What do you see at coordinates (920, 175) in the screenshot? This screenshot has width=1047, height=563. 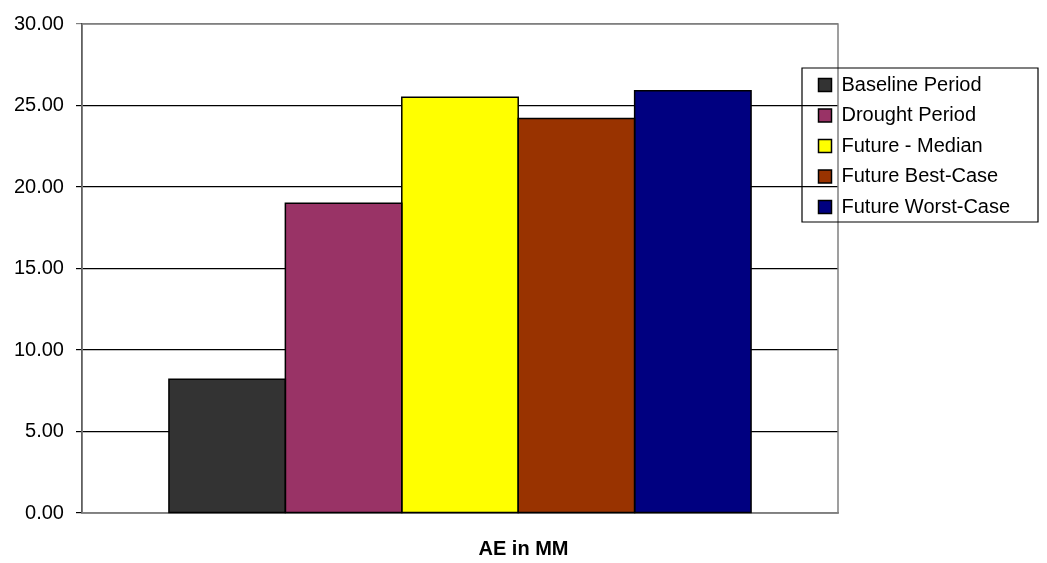 I see `legend-label: Future Best-Case` at bounding box center [920, 175].